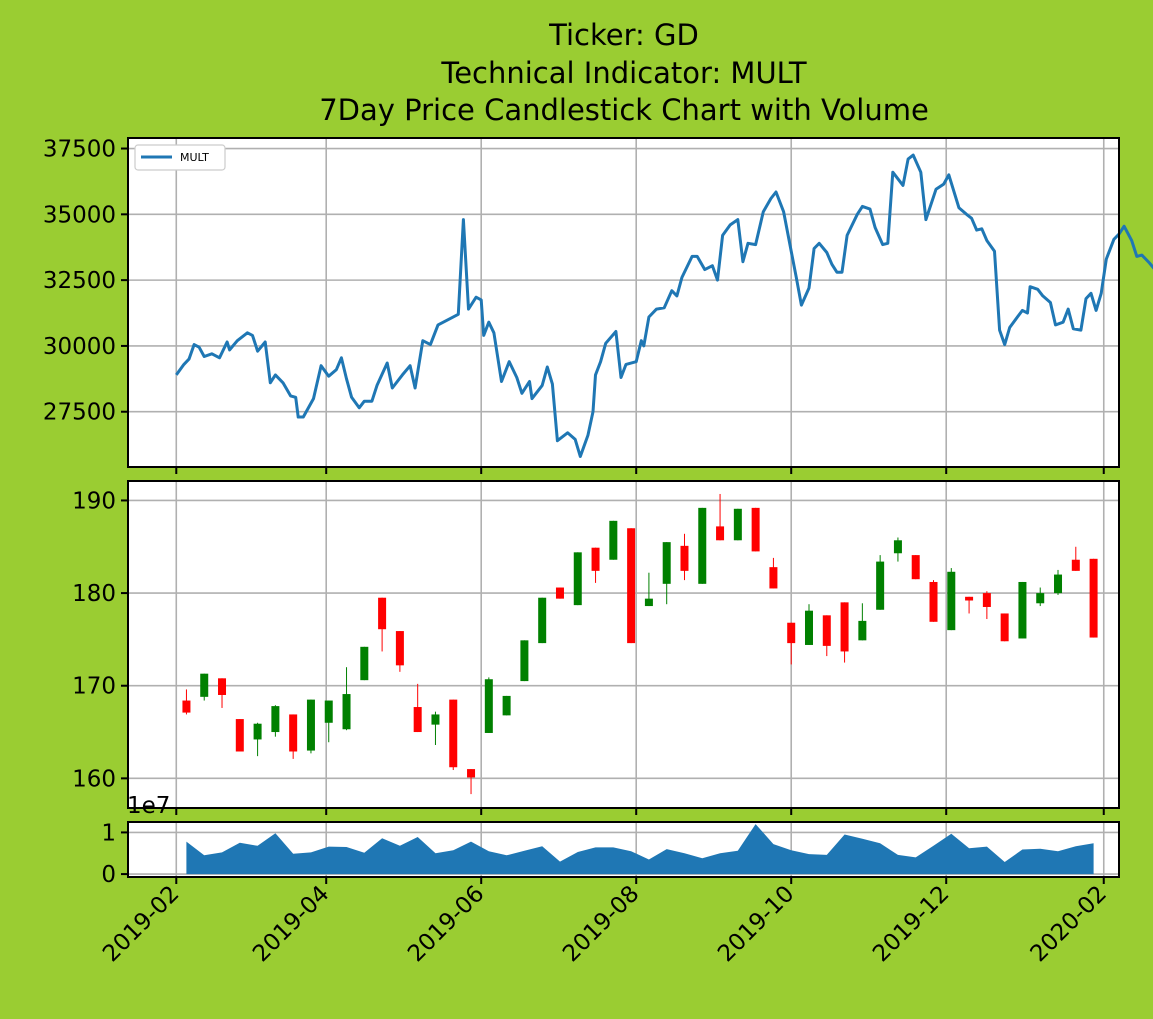 The width and height of the screenshot is (1153, 1019). What do you see at coordinates (79, 215) in the screenshot?
I see `y-tick-label: 35000` at bounding box center [79, 215].